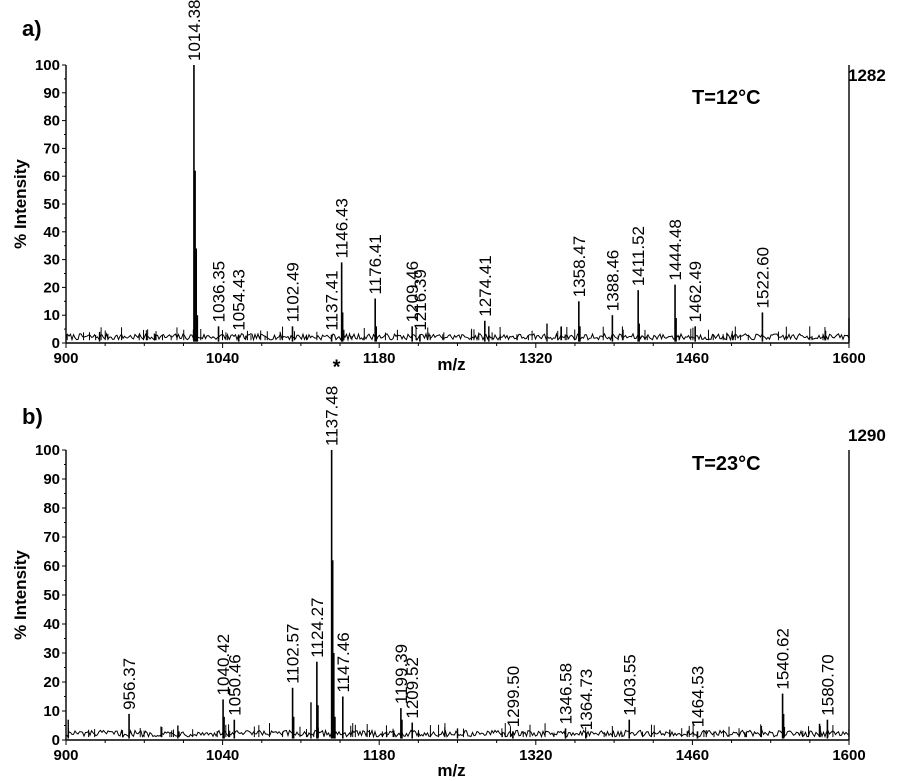 This screenshot has height=781, width=899. I want to click on peak-label: 1036.35, so click(219, 291).